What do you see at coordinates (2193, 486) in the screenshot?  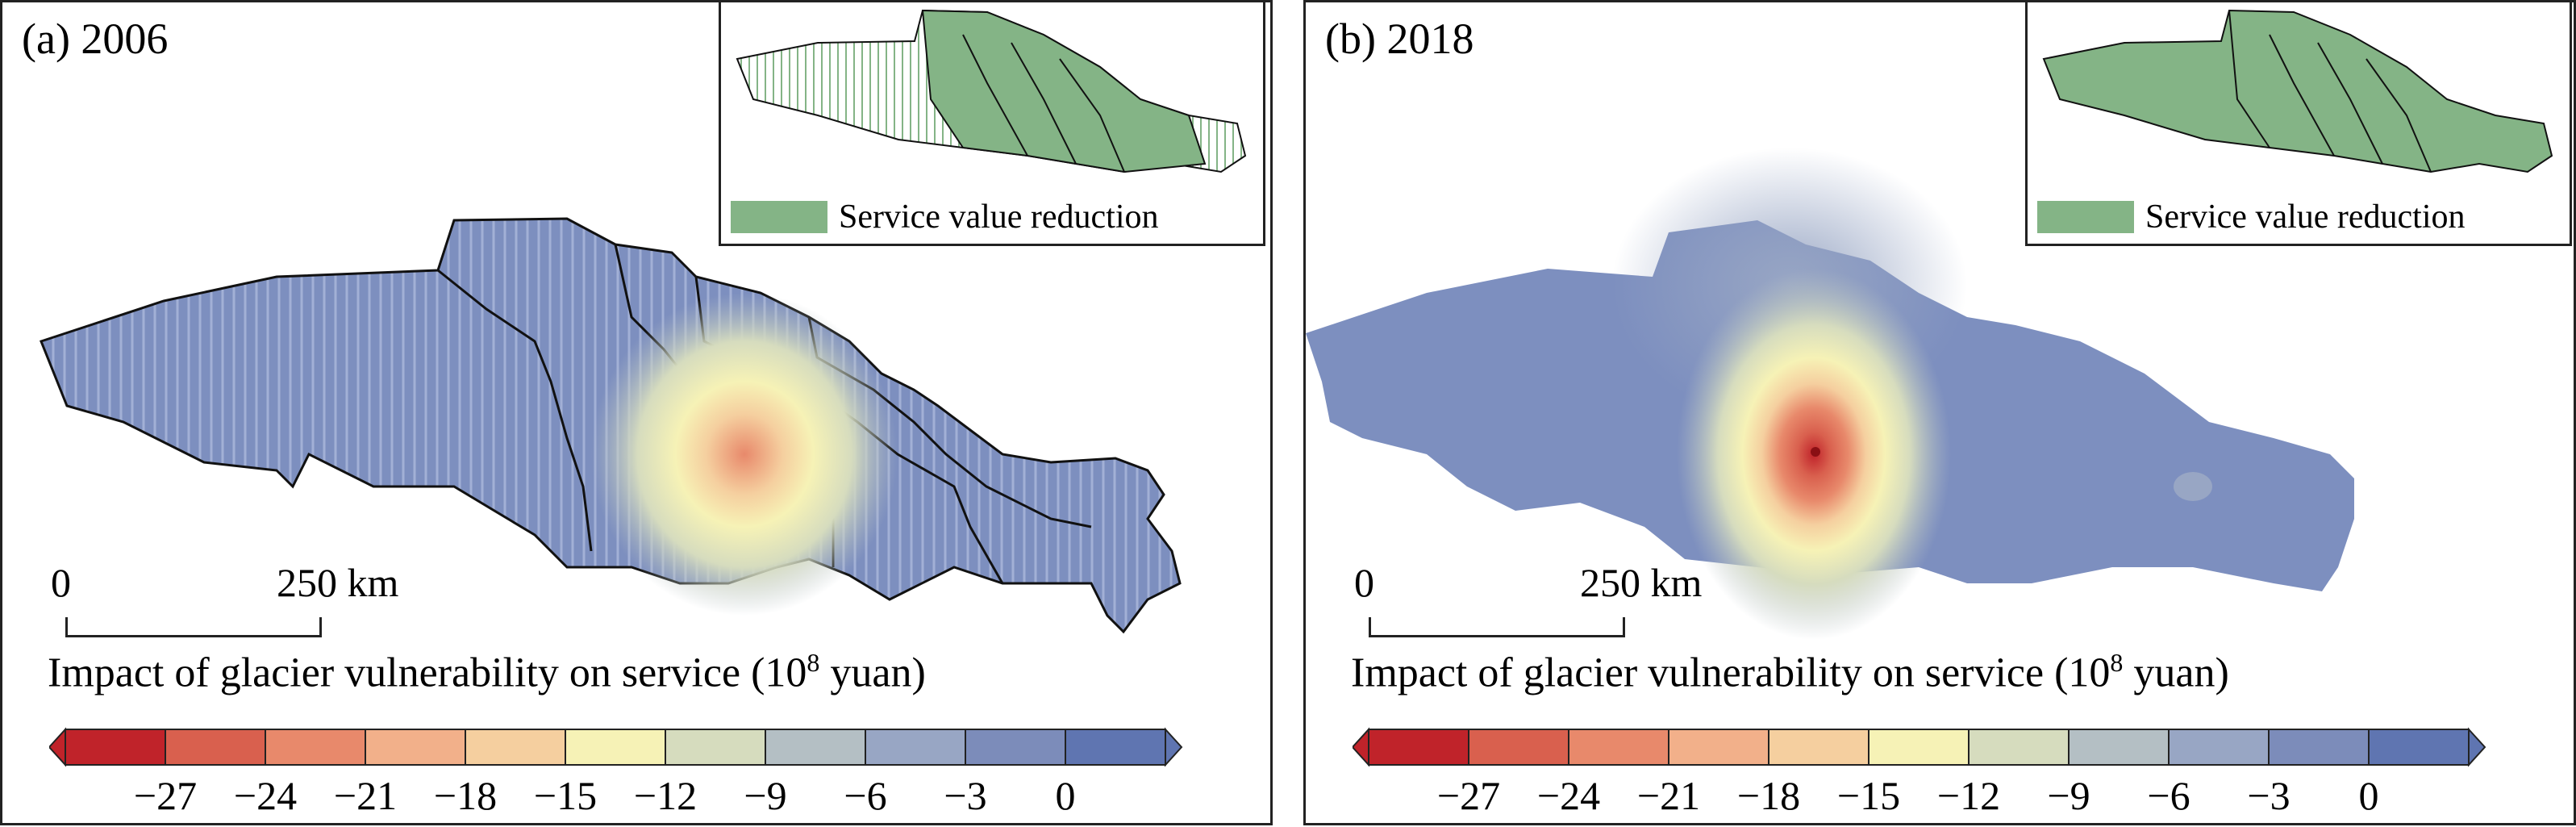 I see `minor-hotspot` at bounding box center [2193, 486].